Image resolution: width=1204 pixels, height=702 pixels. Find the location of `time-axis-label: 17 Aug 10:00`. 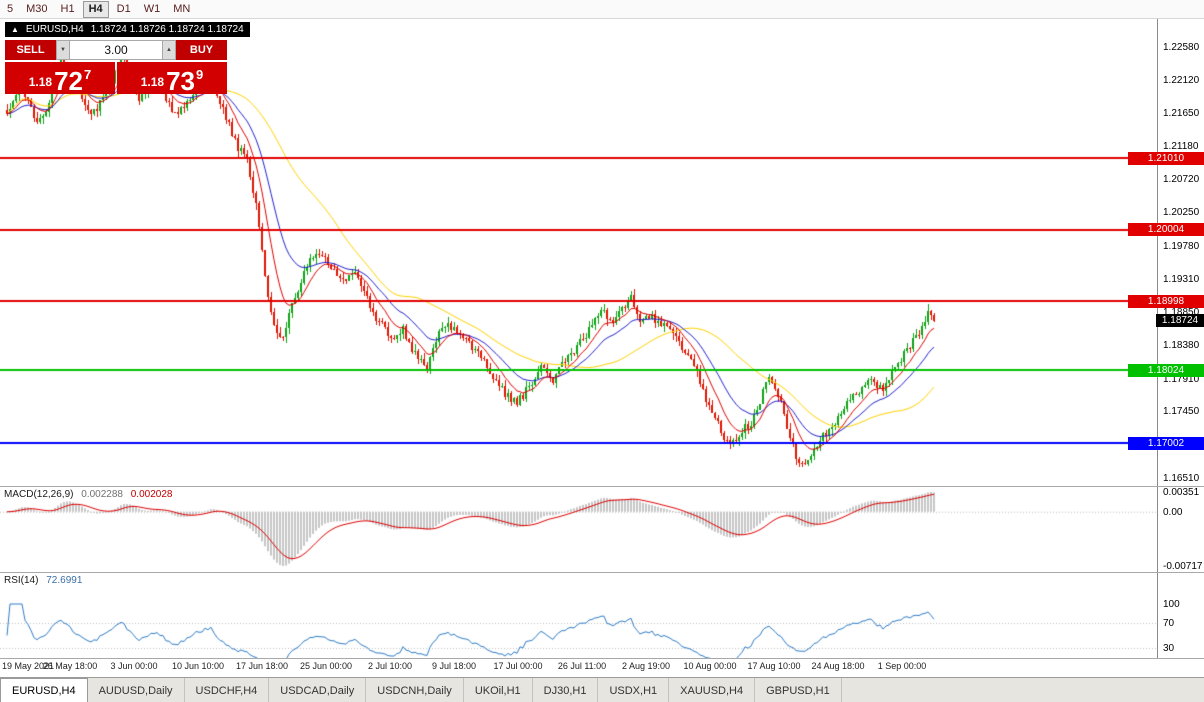

time-axis-label: 17 Aug 10:00 is located at coordinates (774, 666).